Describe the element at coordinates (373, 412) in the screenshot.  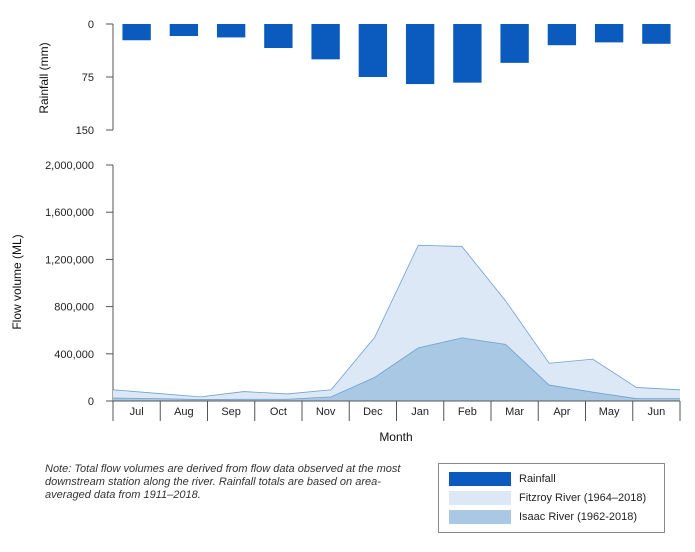
I see `x-tick-label-dec: Dec` at that location.